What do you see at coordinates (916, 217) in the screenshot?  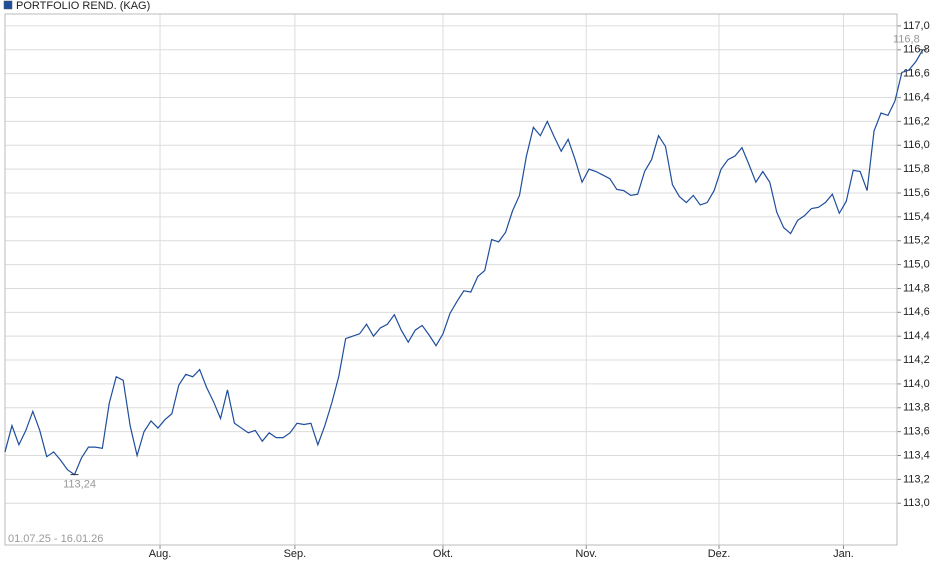 I see `y-tick-label: 115,4` at bounding box center [916, 217].